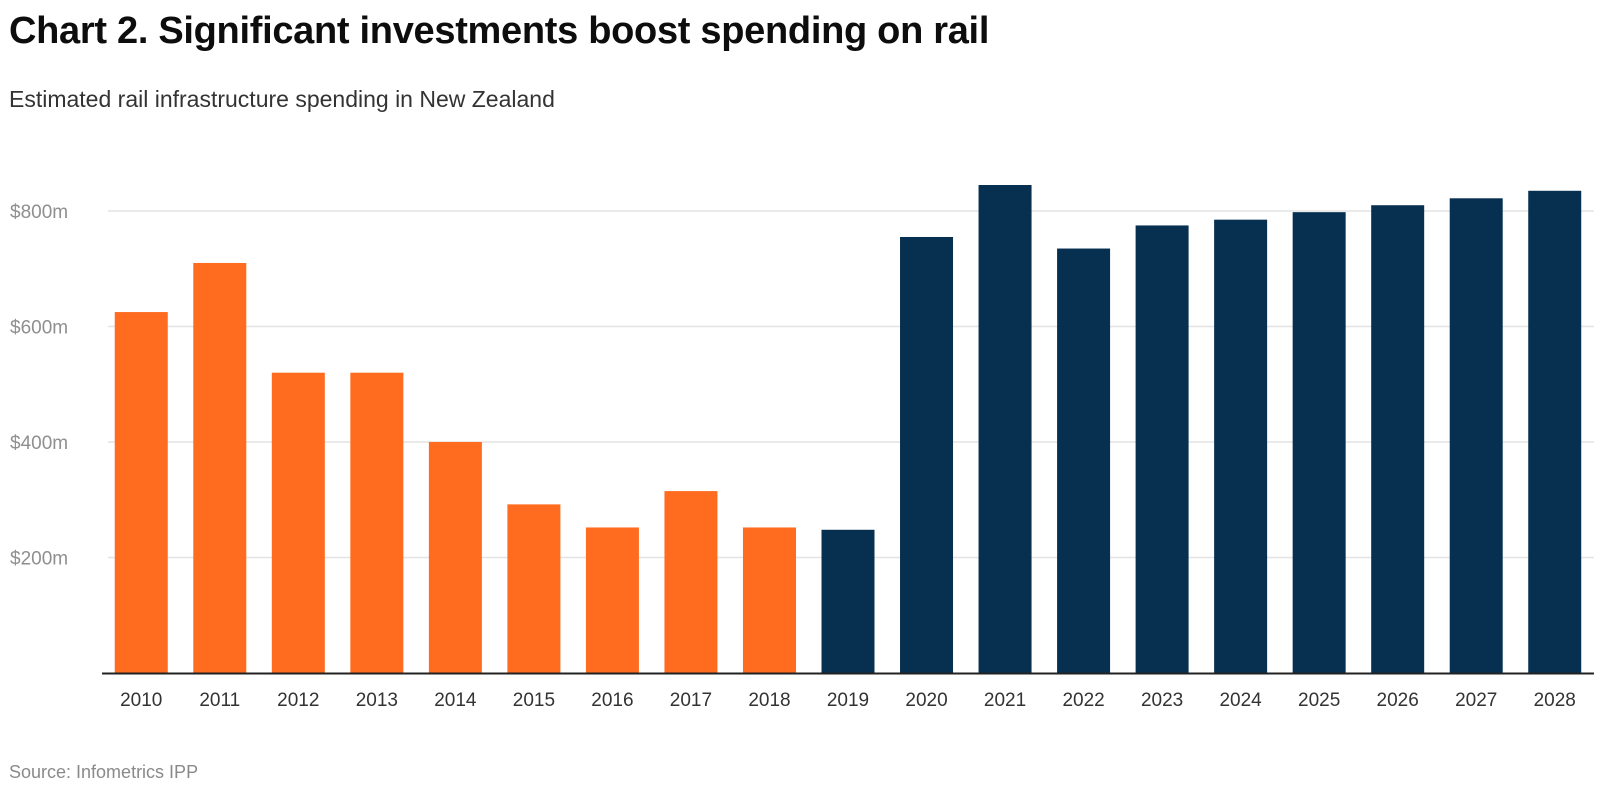 The height and width of the screenshot is (800, 1600). Describe the element at coordinates (534, 700) in the screenshot. I see `x-tick-label: 2015` at that location.